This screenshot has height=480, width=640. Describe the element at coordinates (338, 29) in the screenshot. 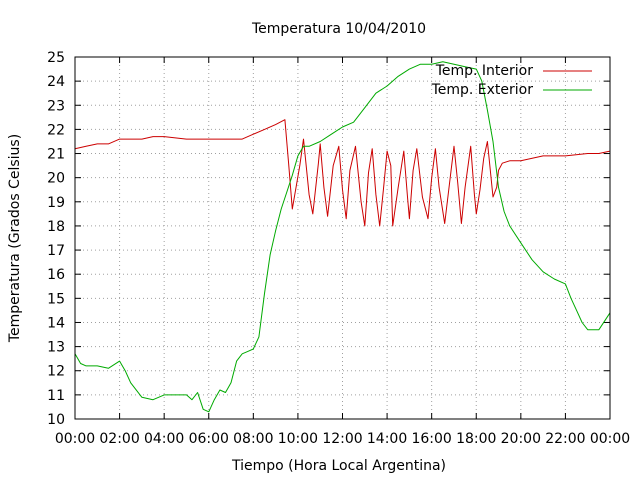

I see `chart-title: Temperatura 10/04/2010` at that location.